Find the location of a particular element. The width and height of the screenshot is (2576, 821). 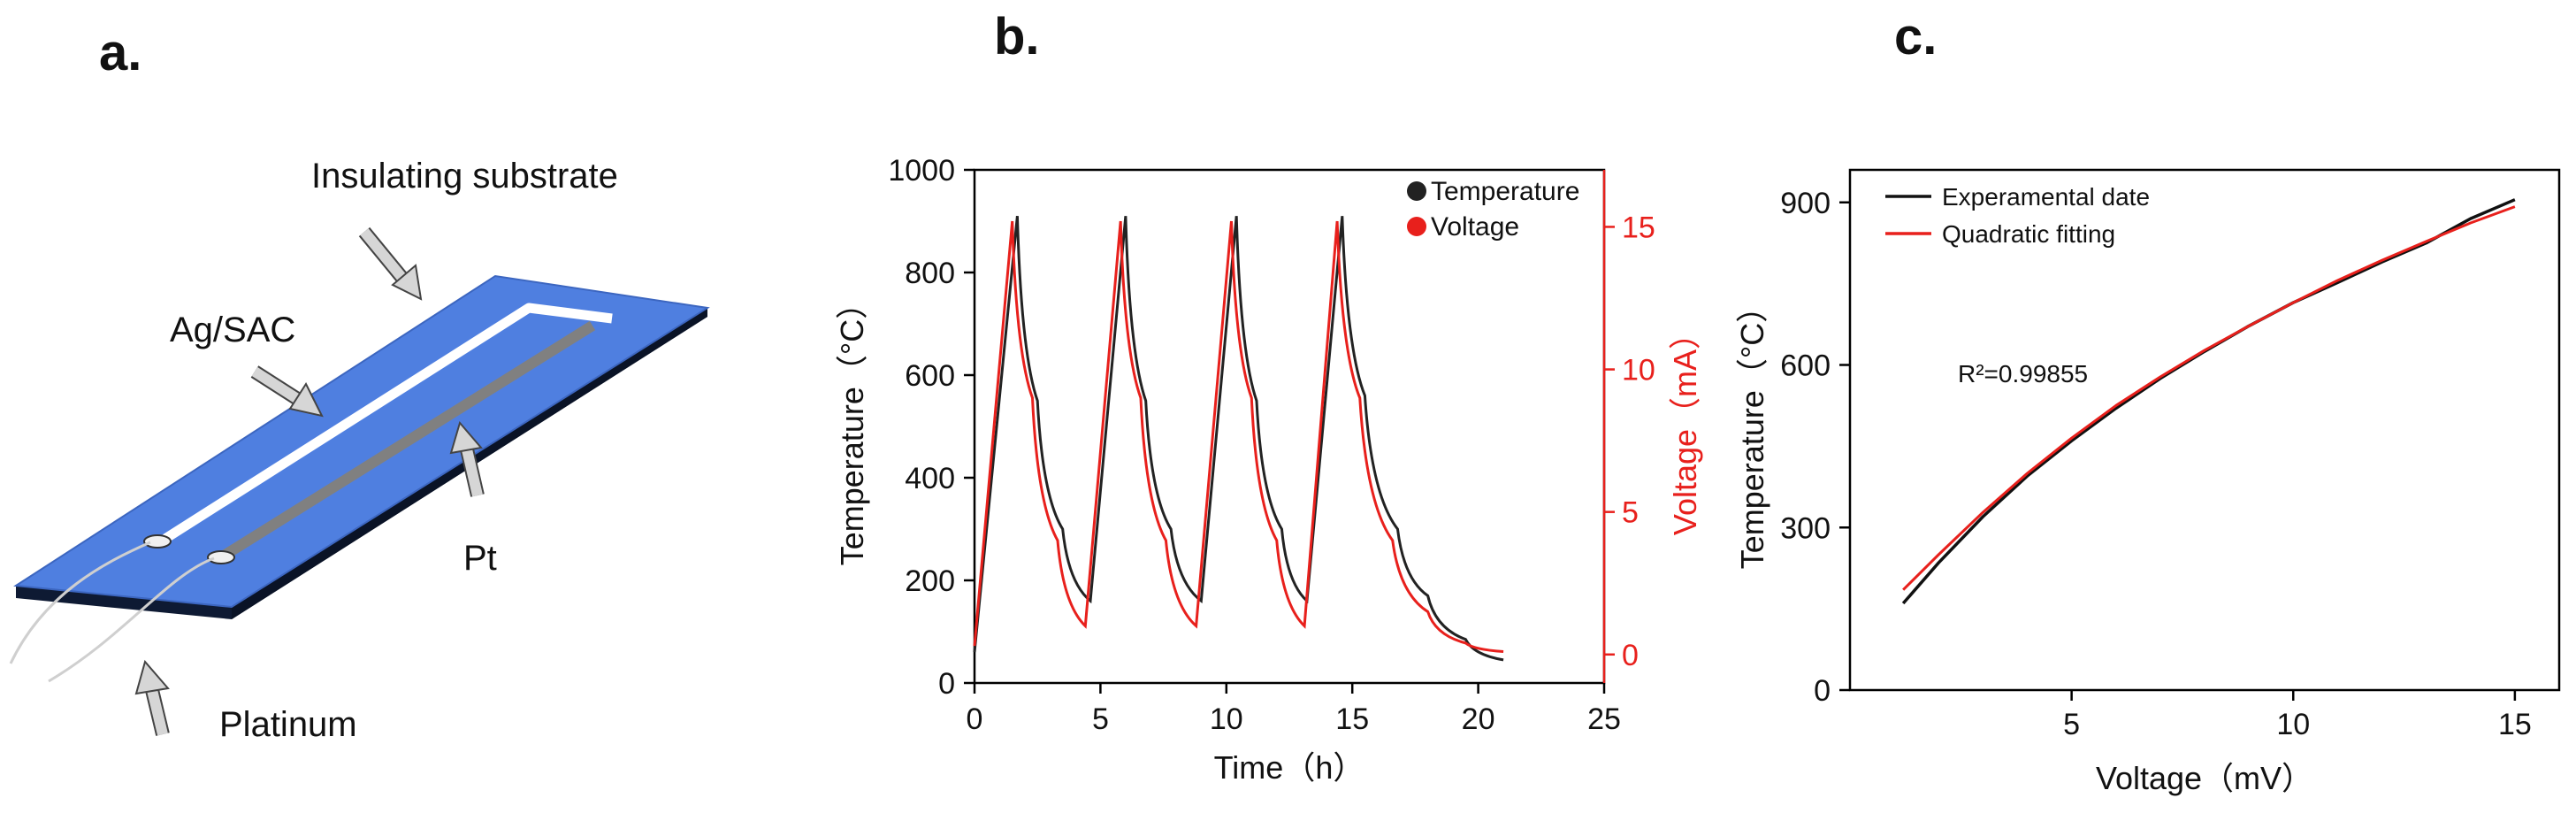

arrow-platinum-fill is located at coordinates (158, 712).